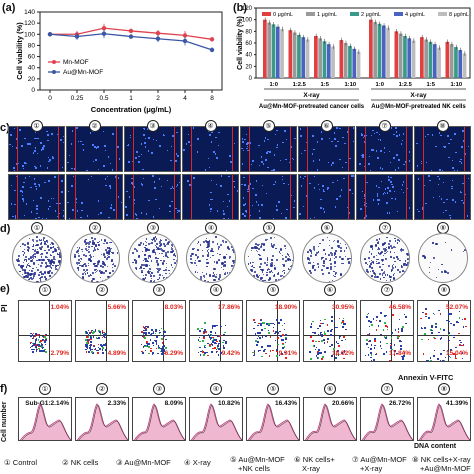  What do you see at coordinates (54, 62) in the screenshot?
I see `legend-marker-a` at bounding box center [54, 62].